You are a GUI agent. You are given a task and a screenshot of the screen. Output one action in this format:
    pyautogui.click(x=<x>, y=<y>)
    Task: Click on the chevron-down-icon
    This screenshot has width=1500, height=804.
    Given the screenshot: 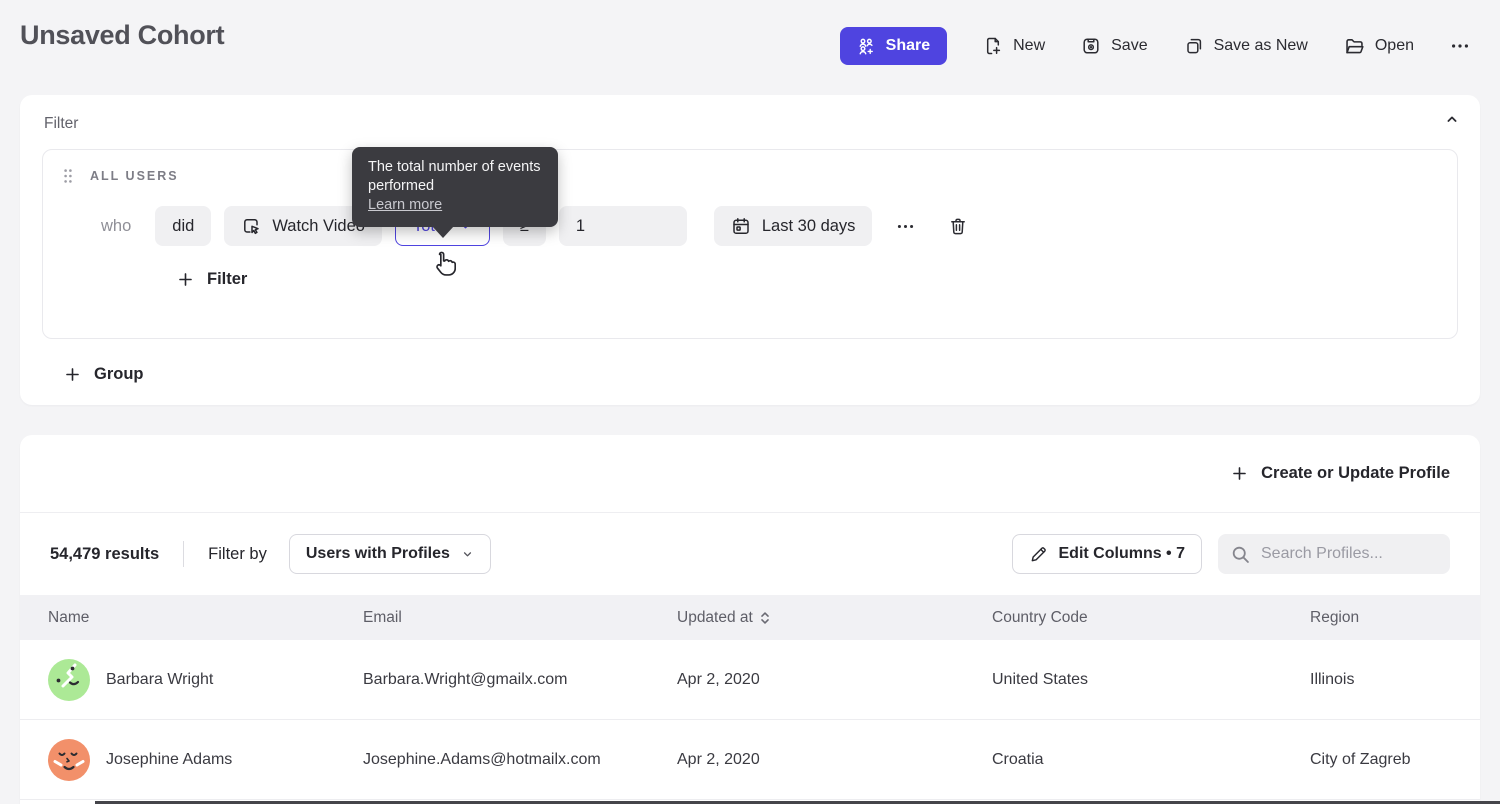 What is the action you would take?
    pyautogui.click(x=467, y=554)
    